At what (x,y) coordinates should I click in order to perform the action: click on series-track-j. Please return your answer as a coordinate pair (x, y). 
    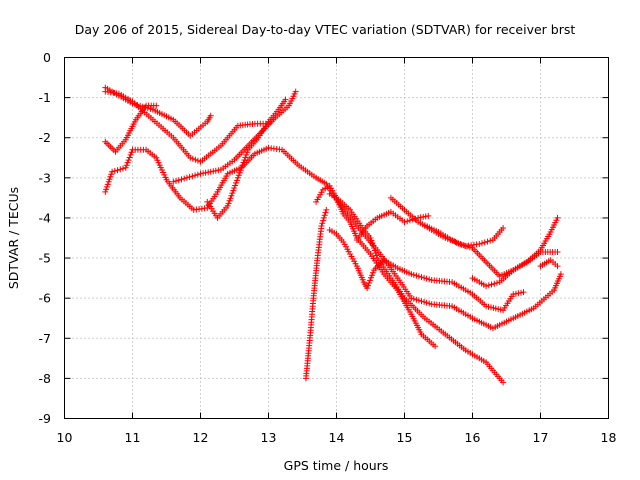
    Looking at the image, I should click on (426, 270).